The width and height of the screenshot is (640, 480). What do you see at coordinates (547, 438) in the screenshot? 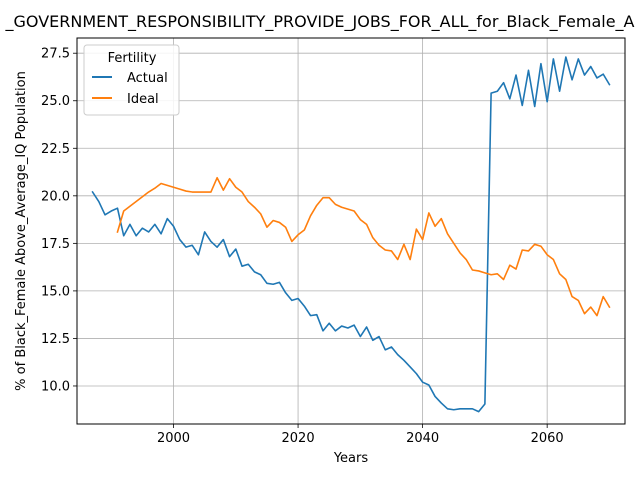
I see `x-tick-label: 2060` at bounding box center [547, 438].